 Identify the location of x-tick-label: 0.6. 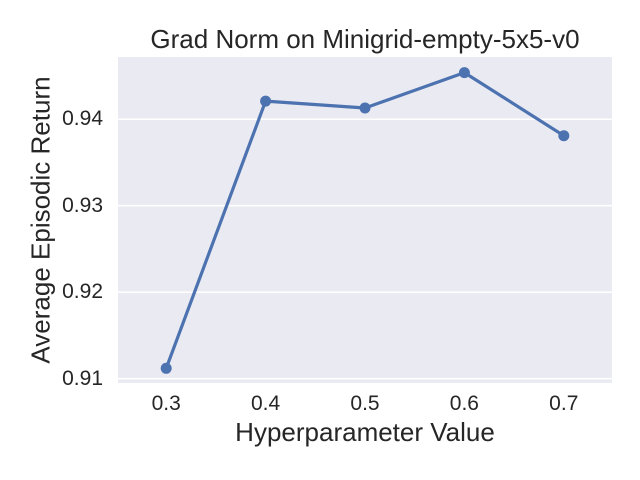
(464, 403).